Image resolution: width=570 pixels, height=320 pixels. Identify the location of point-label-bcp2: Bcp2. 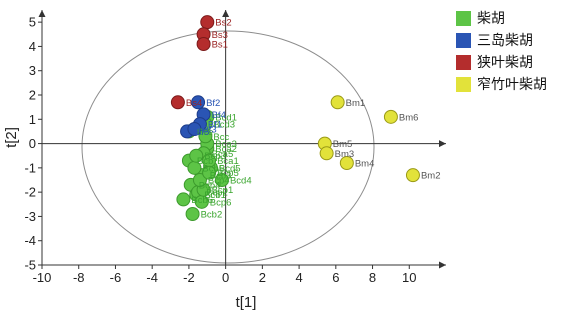
(217, 193).